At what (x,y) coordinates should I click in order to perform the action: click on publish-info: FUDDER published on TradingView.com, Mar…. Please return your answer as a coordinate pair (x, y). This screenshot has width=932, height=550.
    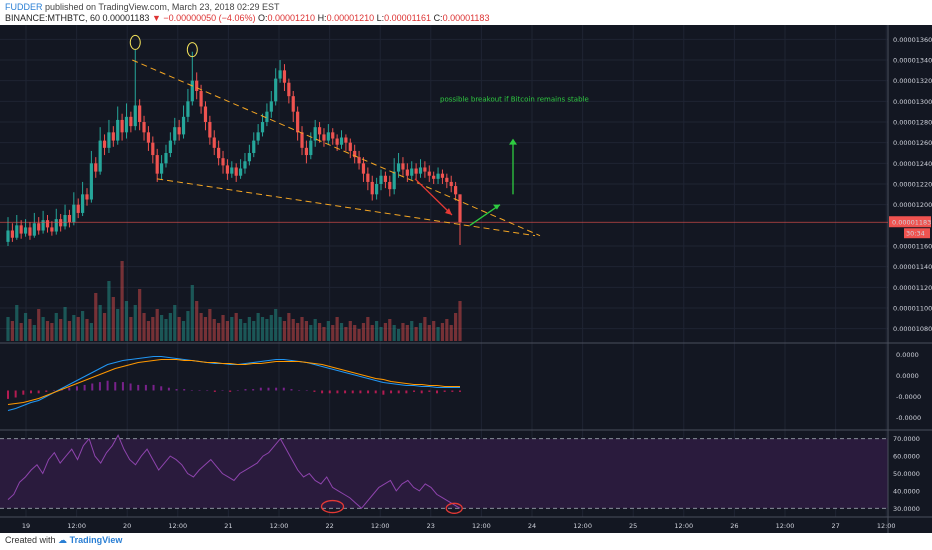
    Looking at the image, I should click on (142, 7).